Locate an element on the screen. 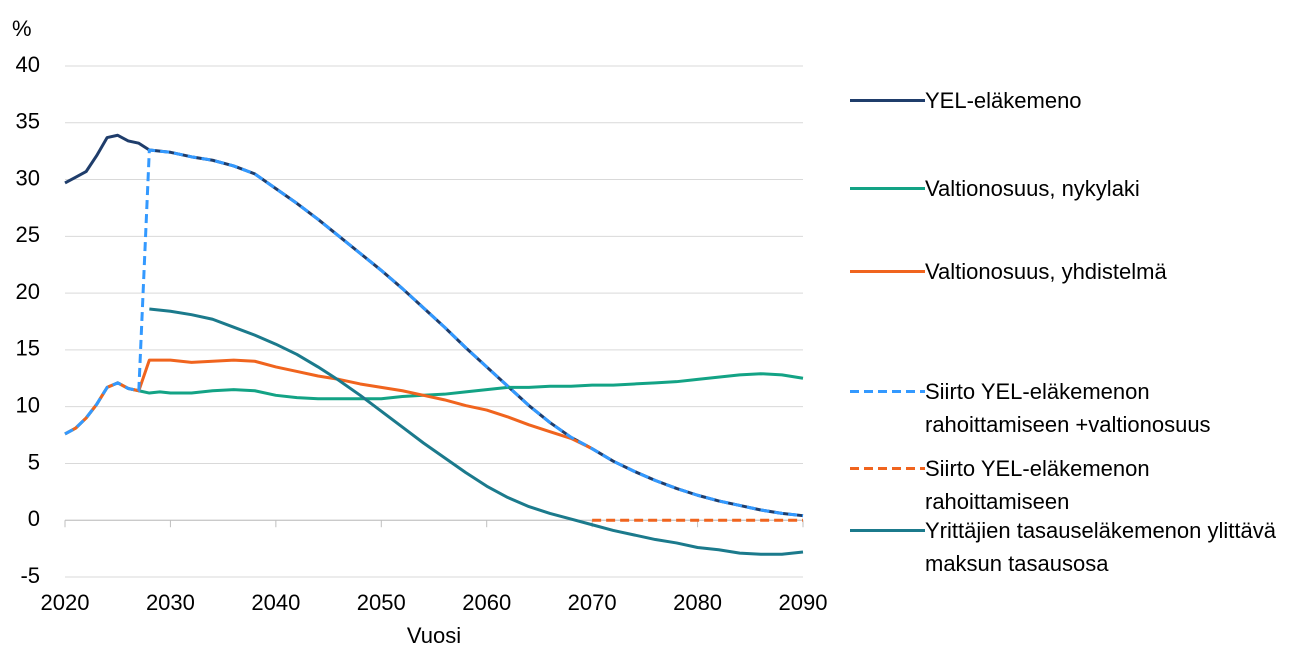 The height and width of the screenshot is (652, 1295). x-tick-label: 2050 is located at coordinates (381, 602).